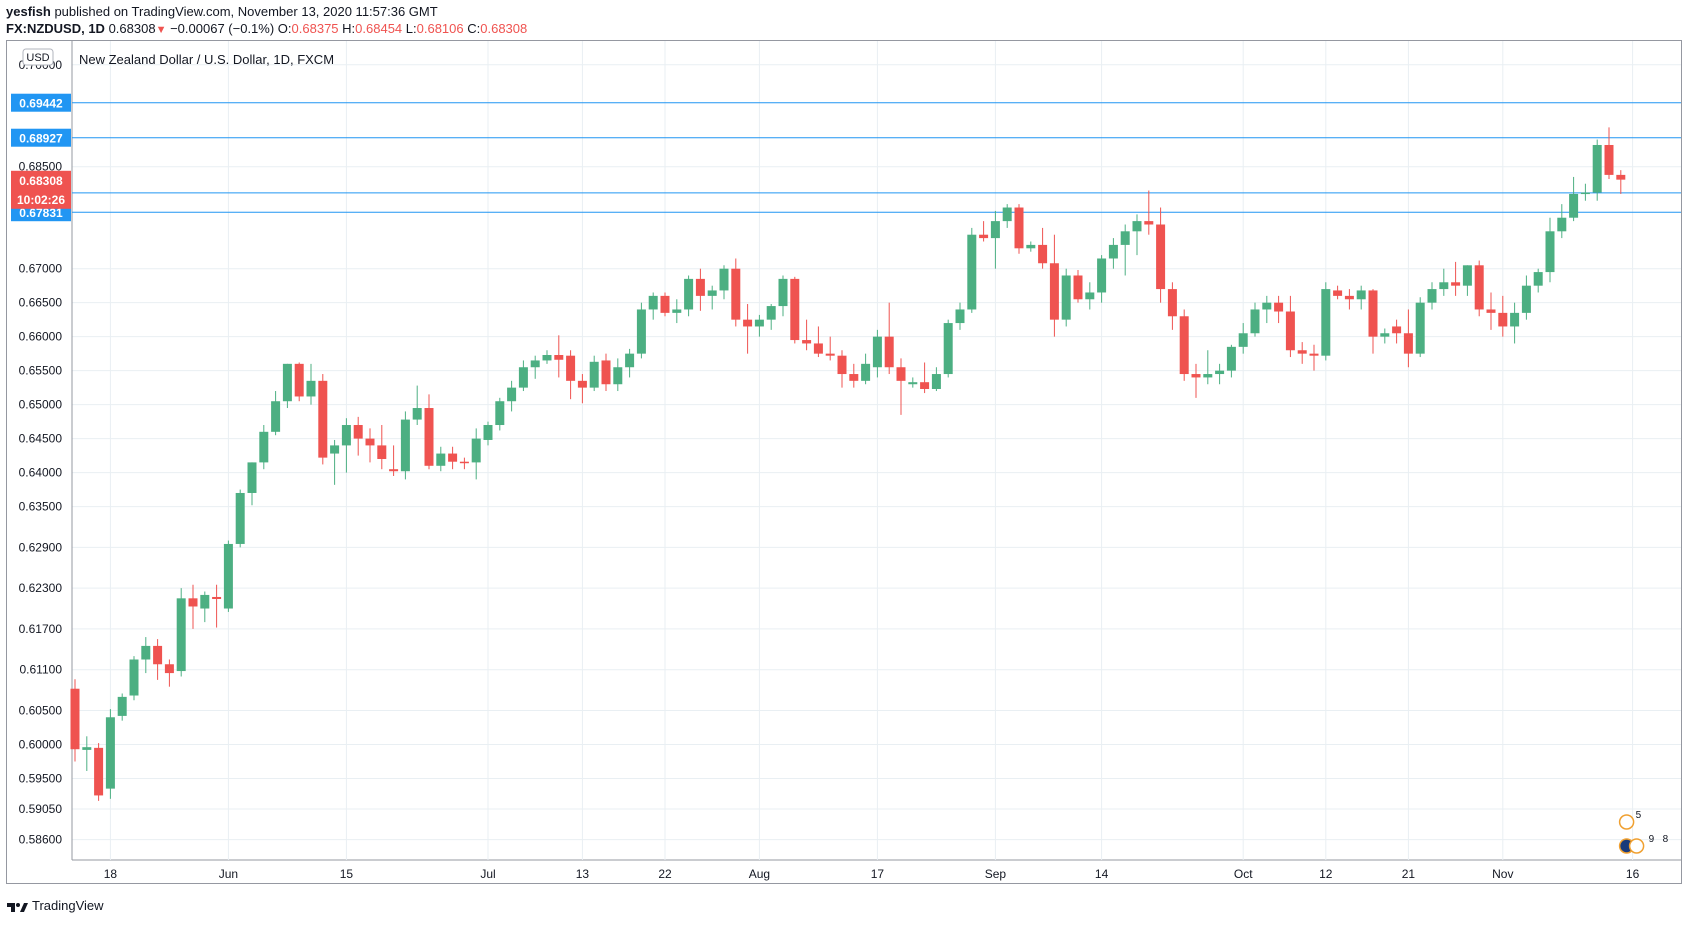  What do you see at coordinates (41, 710) in the screenshot?
I see `y-tick-label: 0.60500` at bounding box center [41, 710].